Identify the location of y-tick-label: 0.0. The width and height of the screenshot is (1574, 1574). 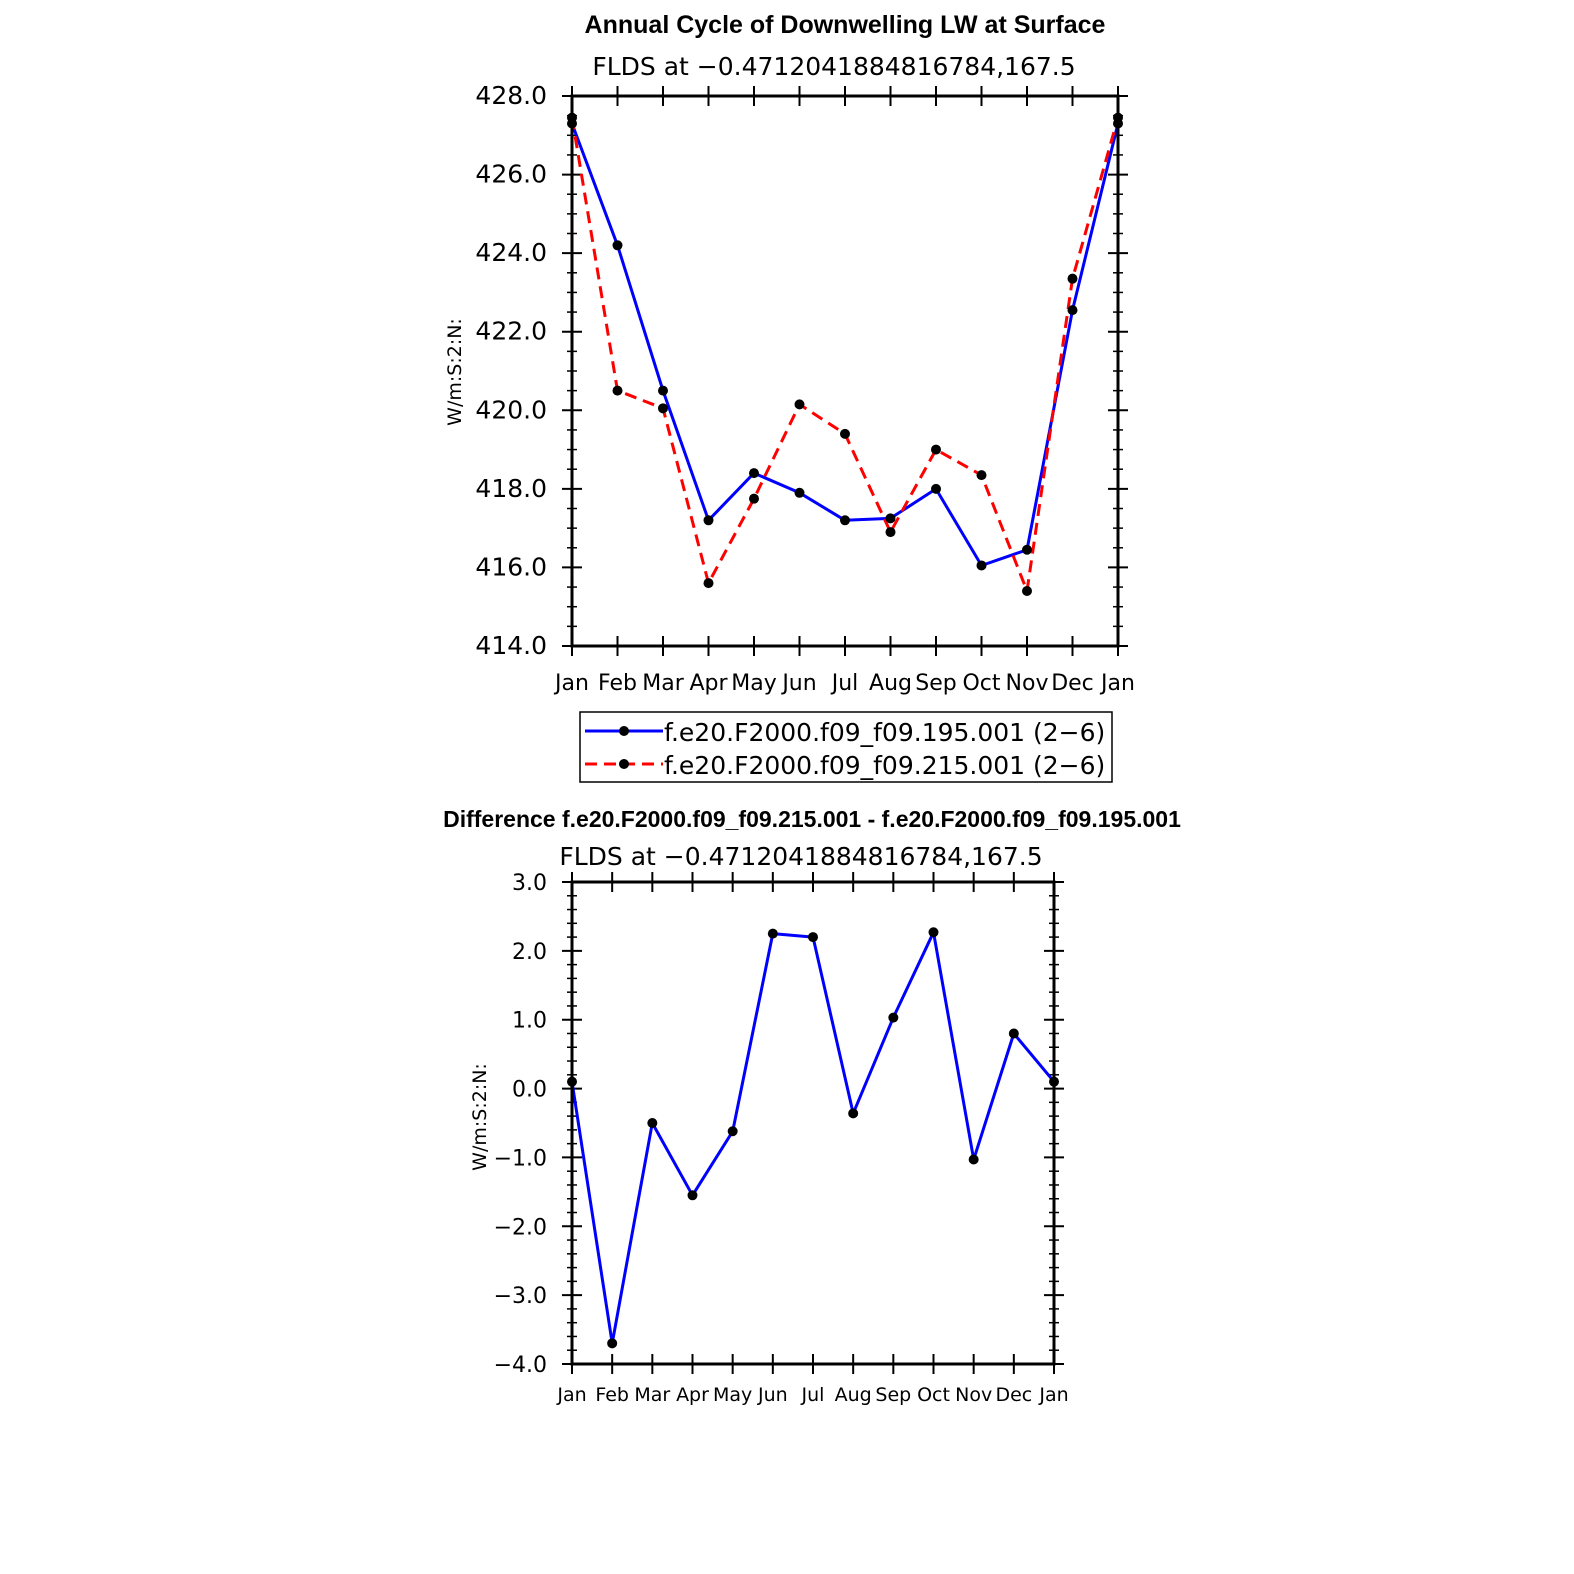
(529, 1090).